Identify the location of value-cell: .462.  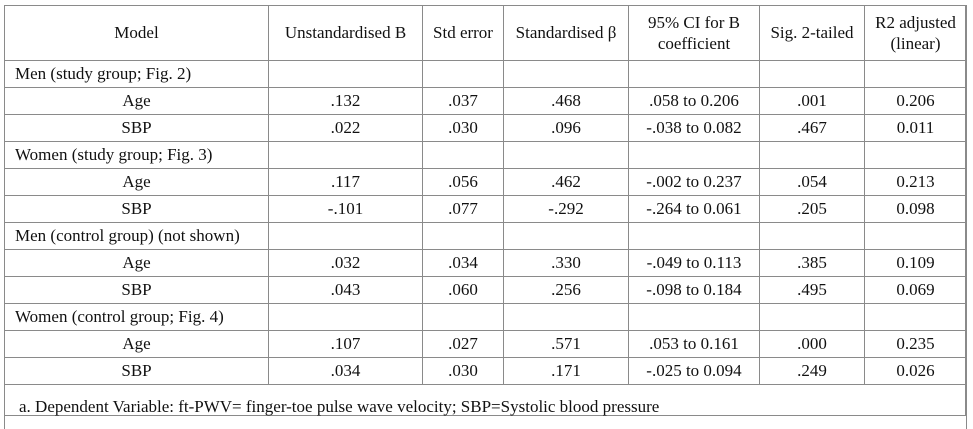
(566, 182).